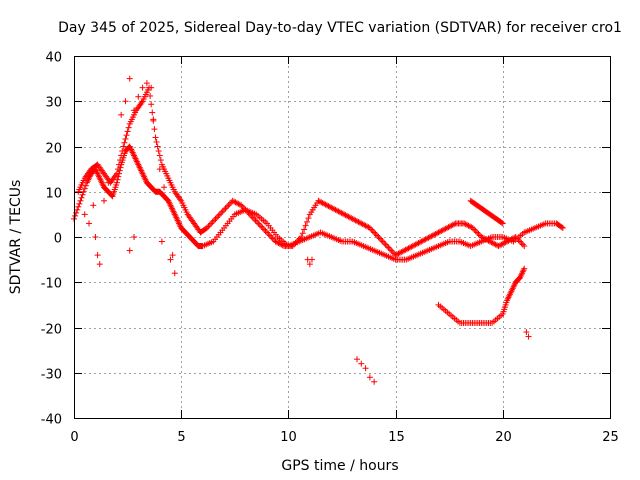 Image resolution: width=640 pixels, height=480 pixels. Describe the element at coordinates (51, 420) in the screenshot. I see `y-tick-label: -40` at that location.